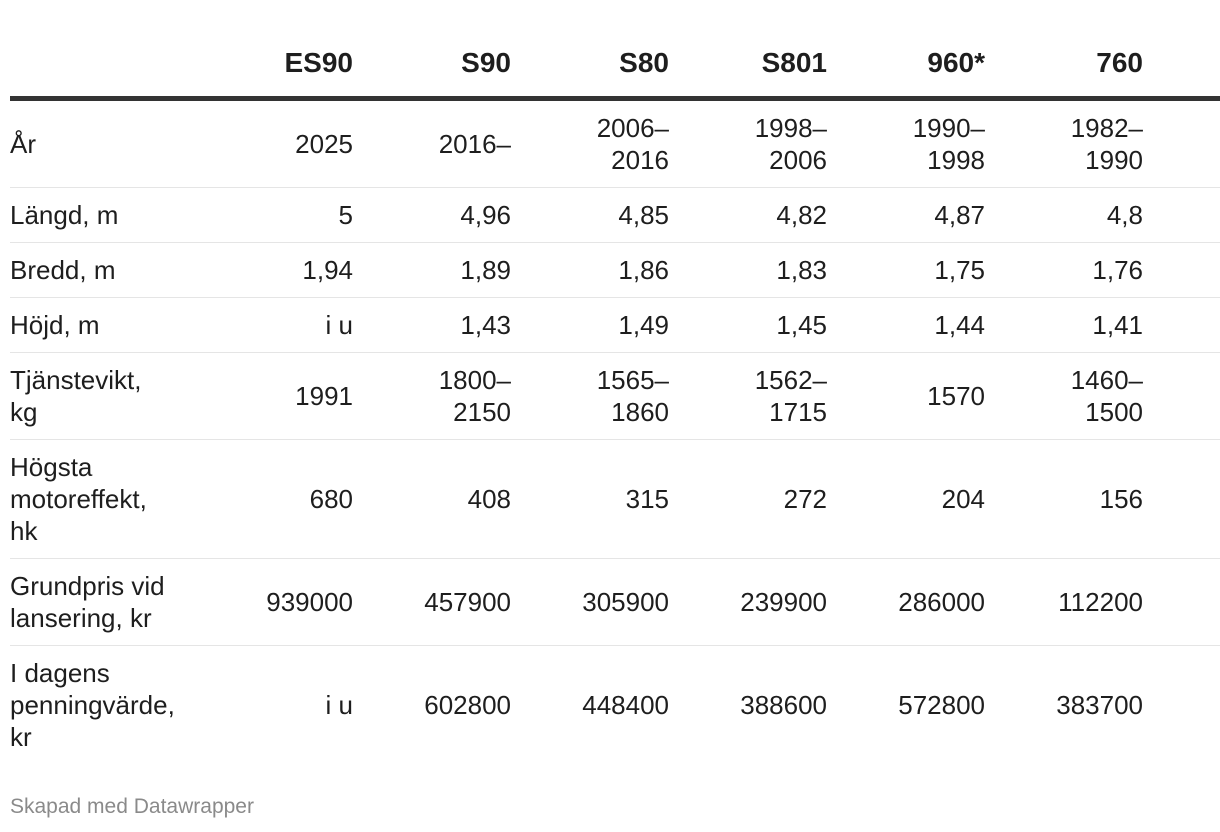  What do you see at coordinates (748, 50) in the screenshot?
I see `header-cell-s801: S801` at bounding box center [748, 50].